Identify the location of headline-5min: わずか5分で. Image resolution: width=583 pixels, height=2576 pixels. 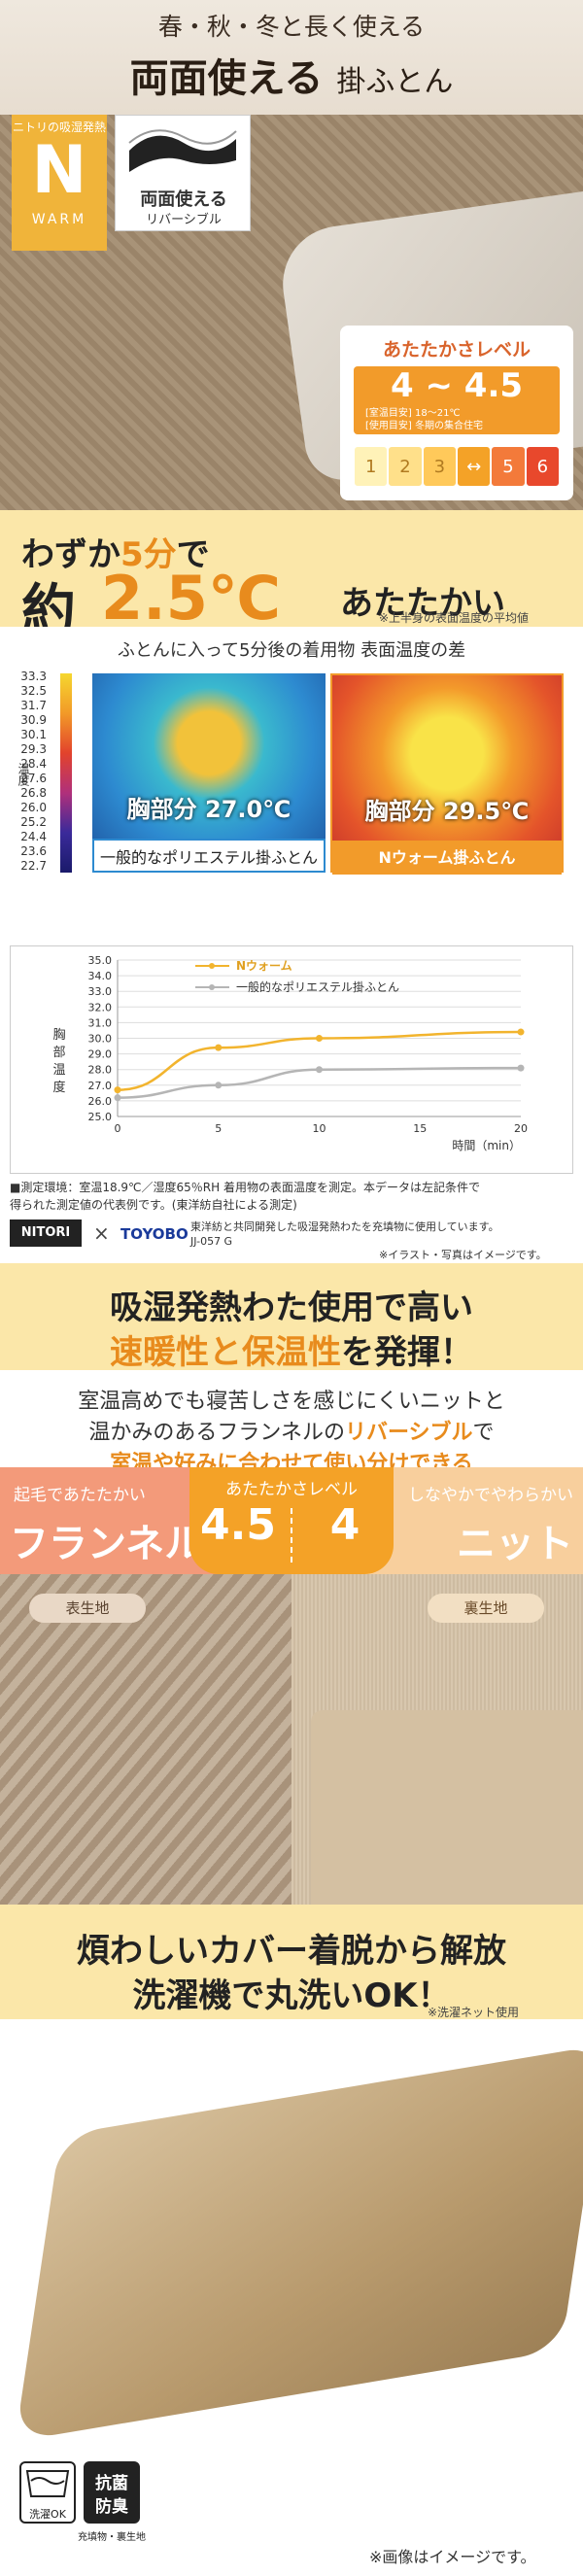
(115, 551).